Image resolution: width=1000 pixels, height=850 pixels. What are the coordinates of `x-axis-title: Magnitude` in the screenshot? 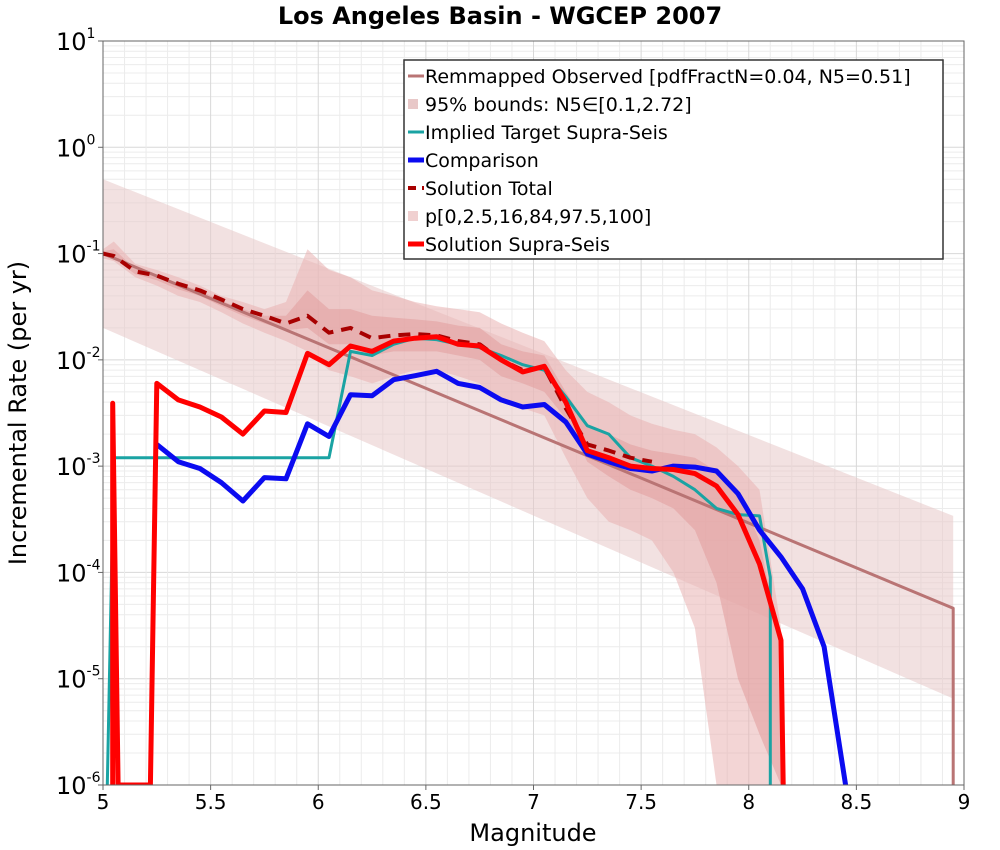 It's located at (532, 833).